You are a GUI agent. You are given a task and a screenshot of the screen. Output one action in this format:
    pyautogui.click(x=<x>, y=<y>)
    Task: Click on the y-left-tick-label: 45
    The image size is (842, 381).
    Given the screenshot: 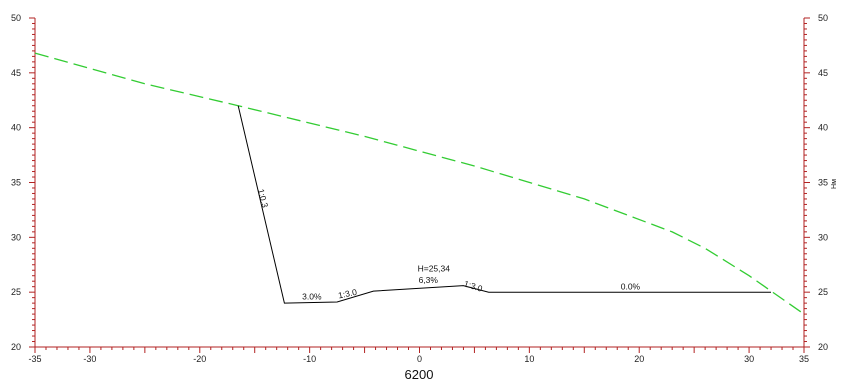 What is the action you would take?
    pyautogui.click(x=16, y=73)
    